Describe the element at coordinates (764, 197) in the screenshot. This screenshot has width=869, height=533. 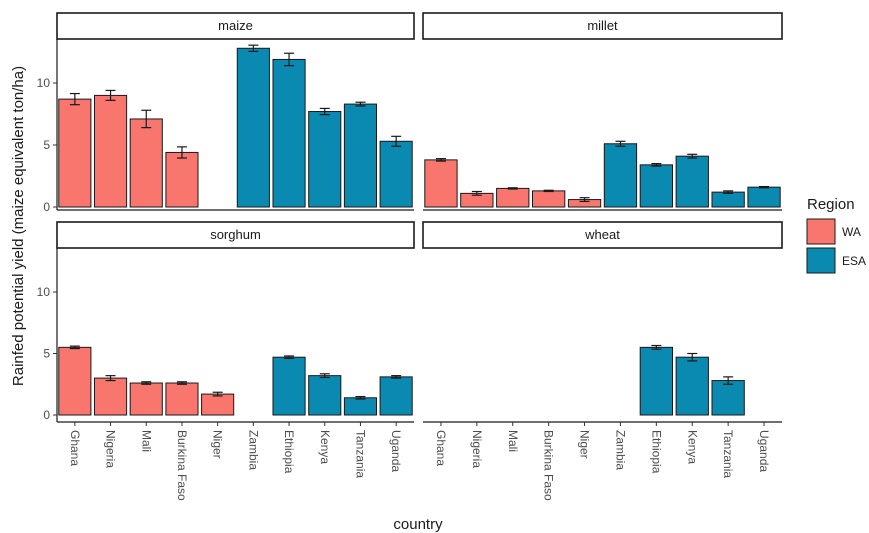
I see `bar-millet-uganda` at that location.